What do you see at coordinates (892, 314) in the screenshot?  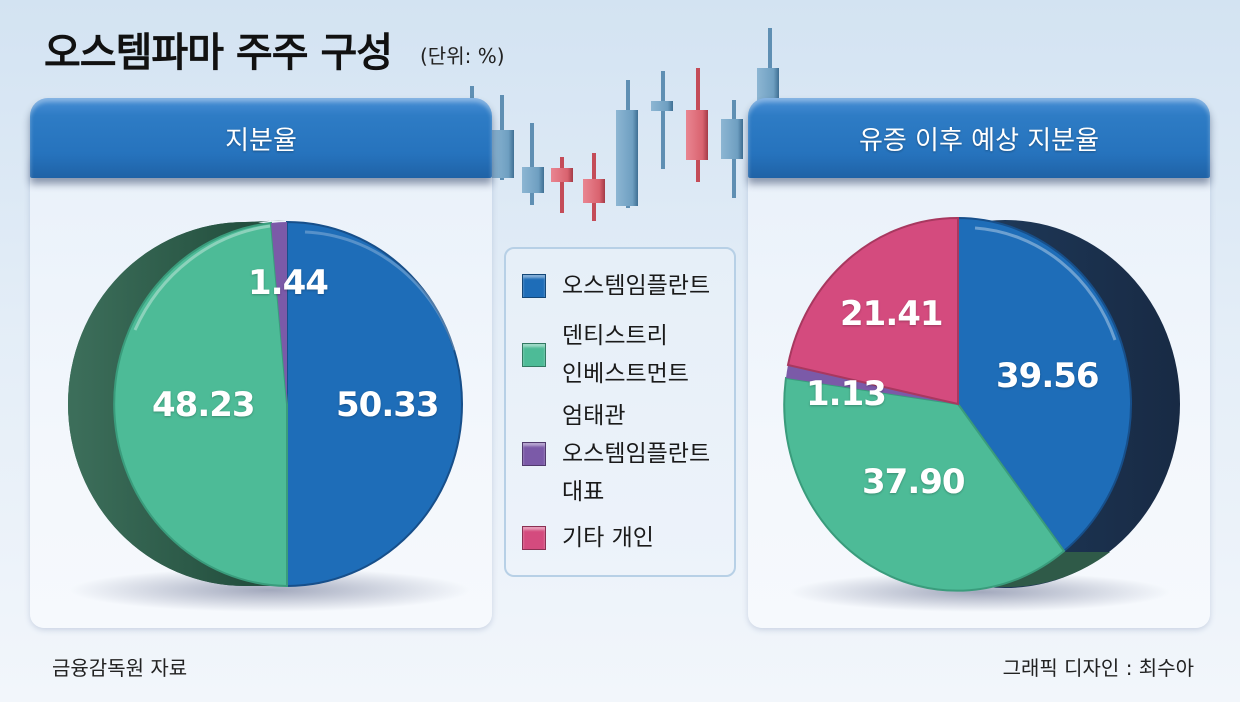 I see `right-pie-label-other: 21.41` at bounding box center [892, 314].